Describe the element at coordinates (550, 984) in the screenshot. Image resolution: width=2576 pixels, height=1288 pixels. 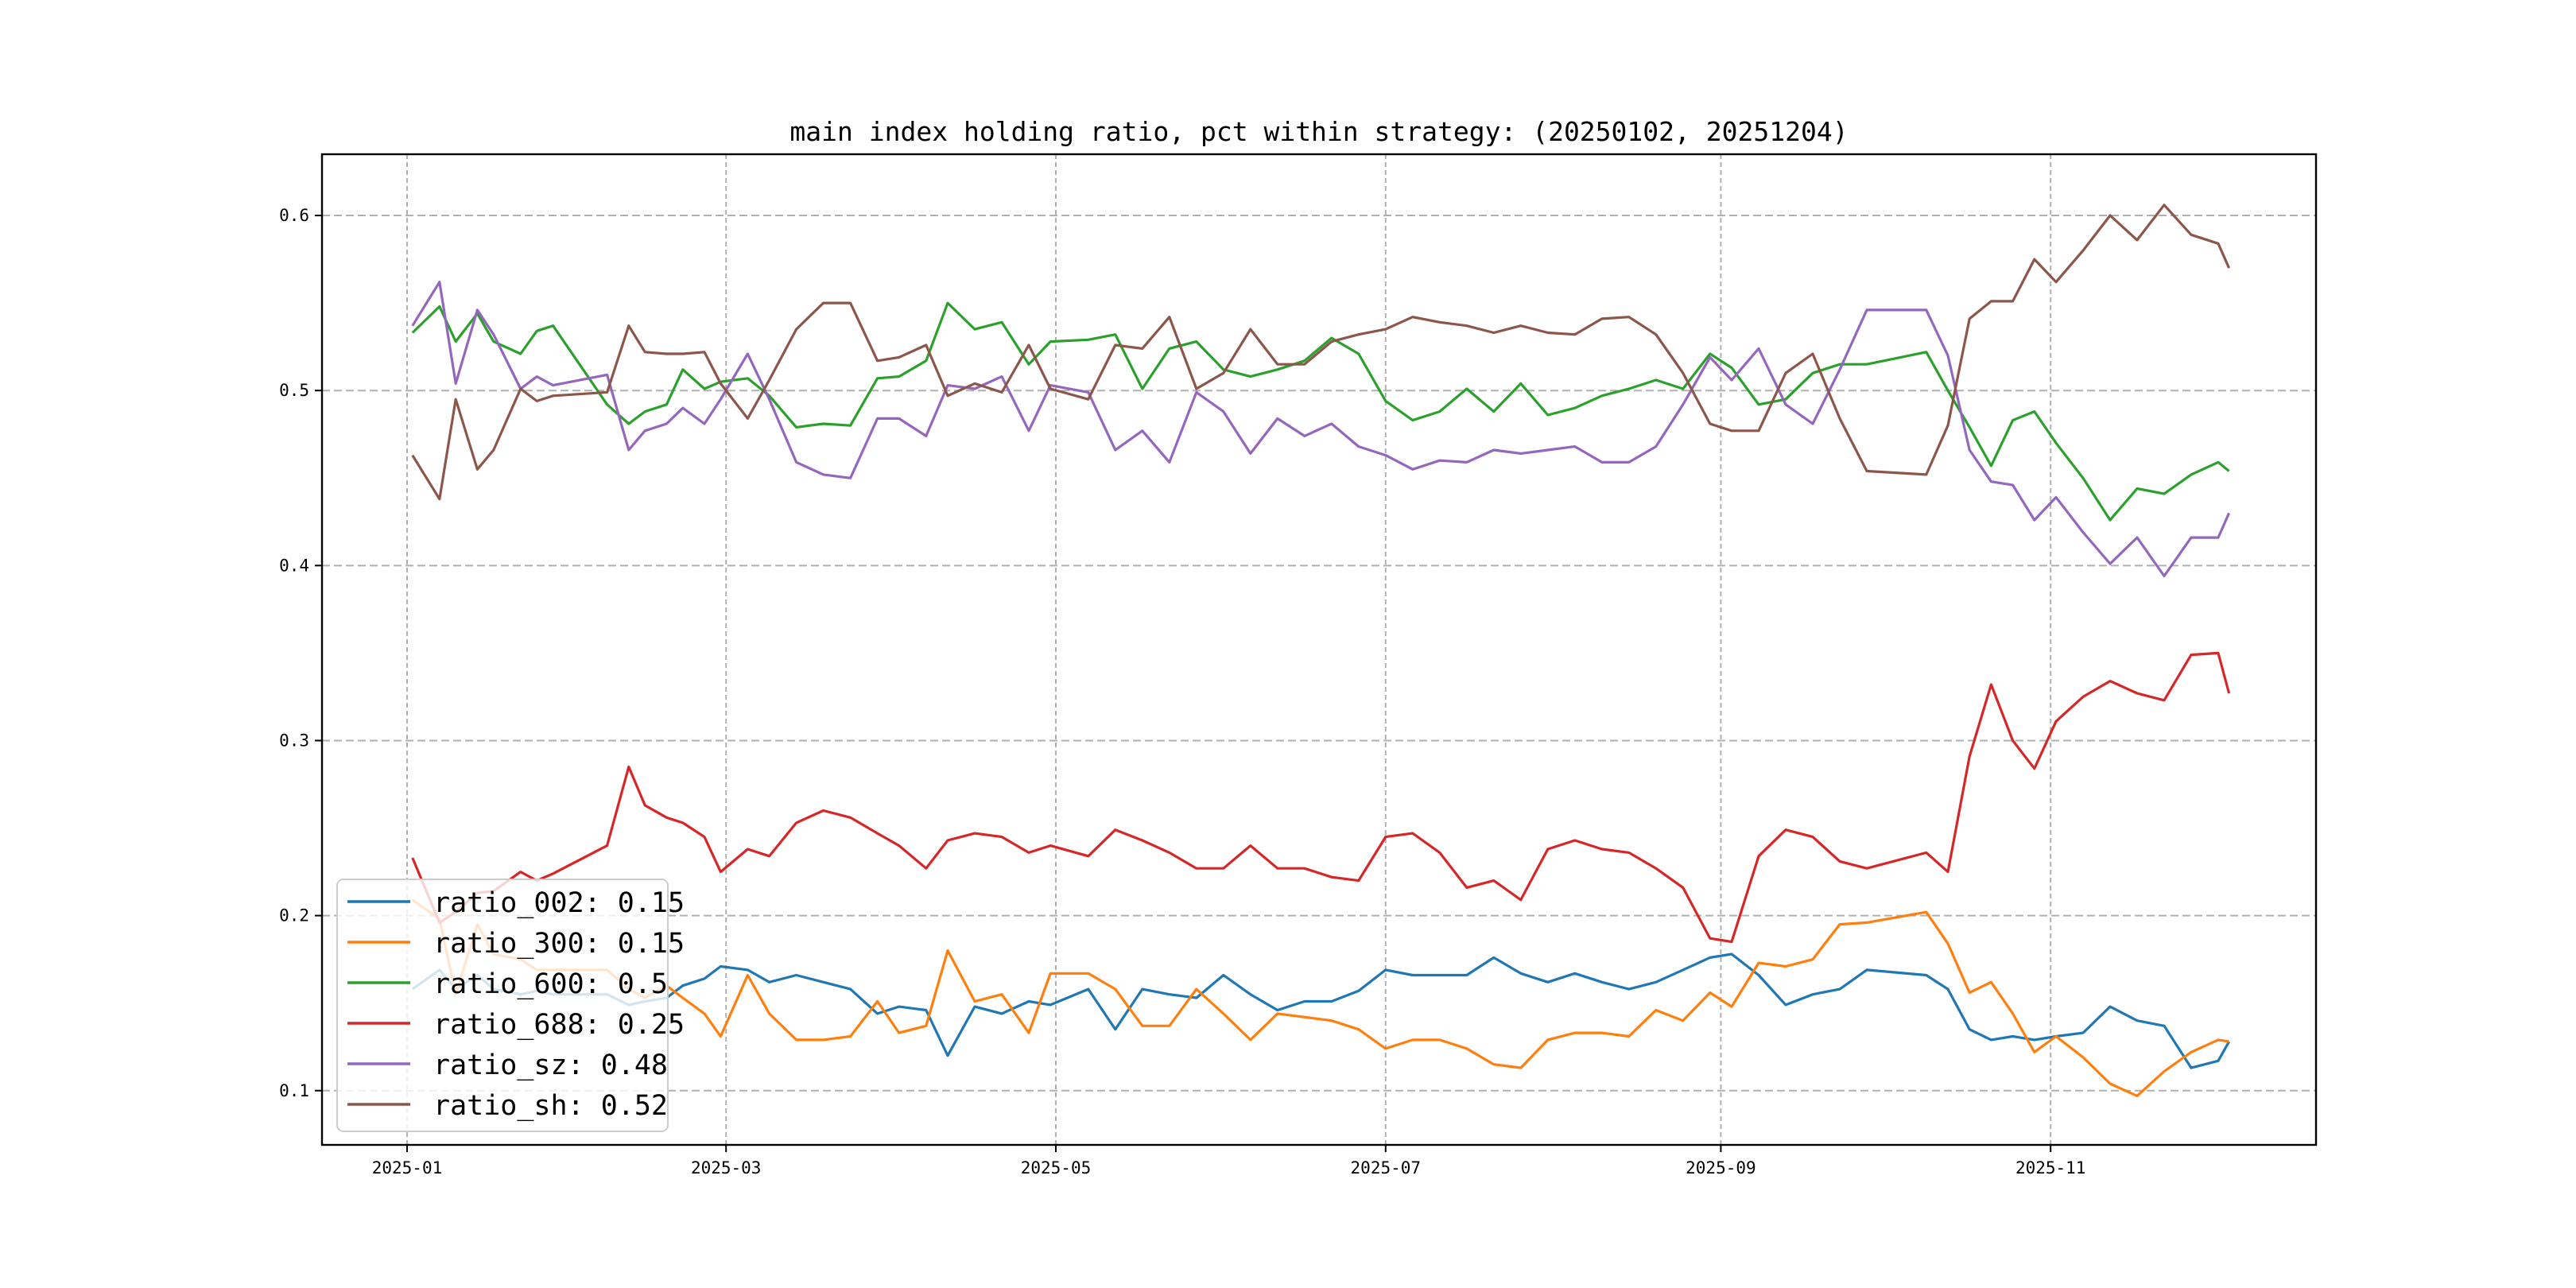
I see `legend-label: ratio_600: 0.5` at that location.